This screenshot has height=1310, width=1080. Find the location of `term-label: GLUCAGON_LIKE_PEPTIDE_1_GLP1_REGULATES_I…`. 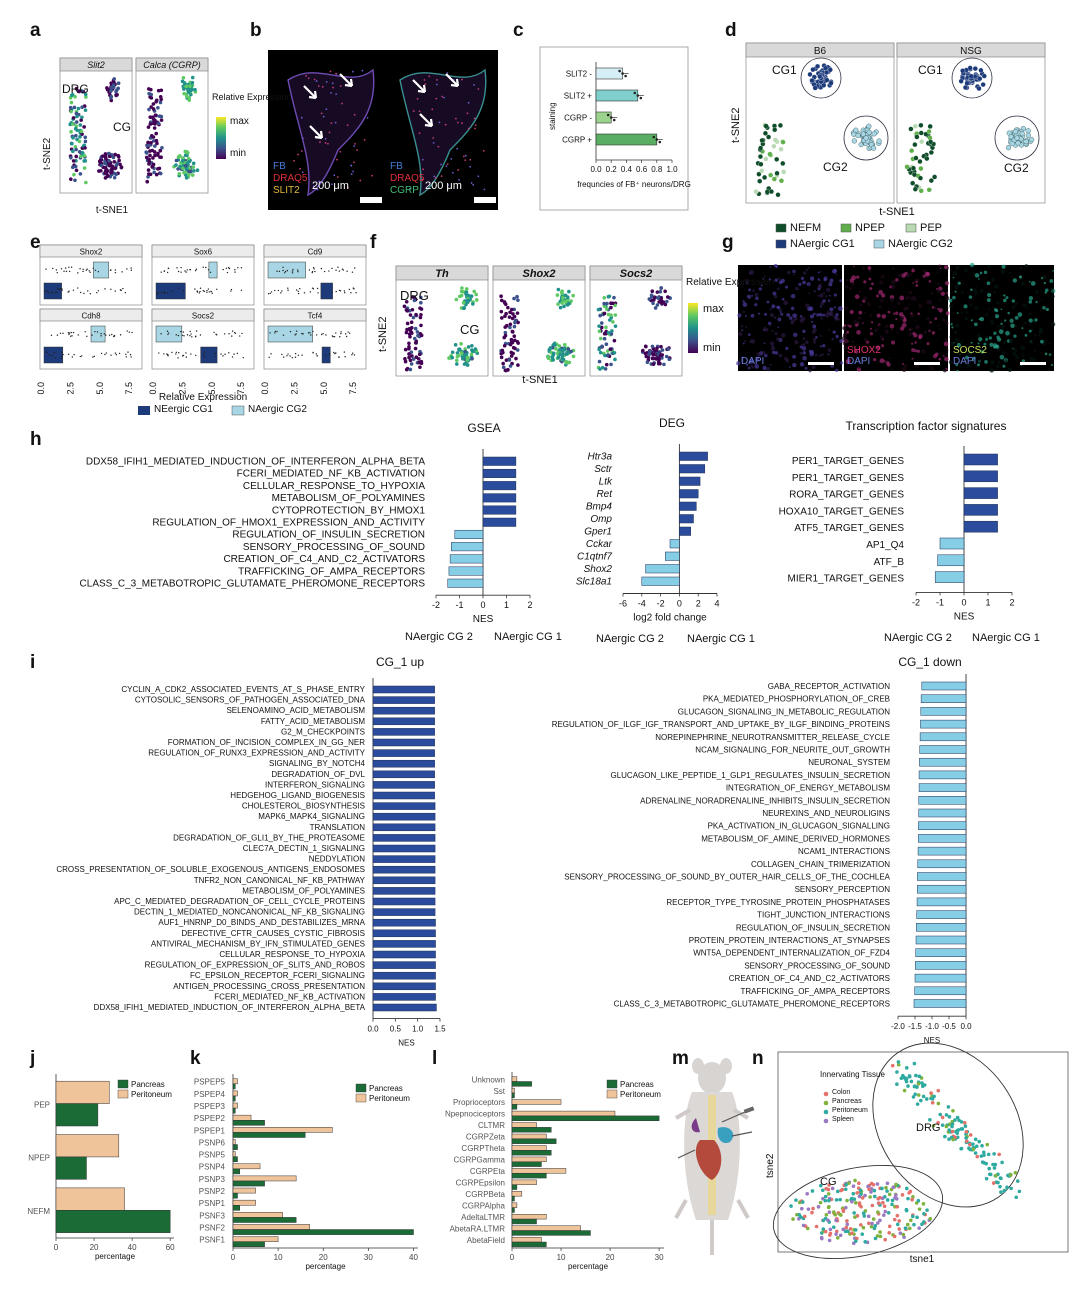

term-label: GLUCAGON_LIKE_PEPTIDE_1_GLP1_REGULATES_I… is located at coordinates (750, 775).